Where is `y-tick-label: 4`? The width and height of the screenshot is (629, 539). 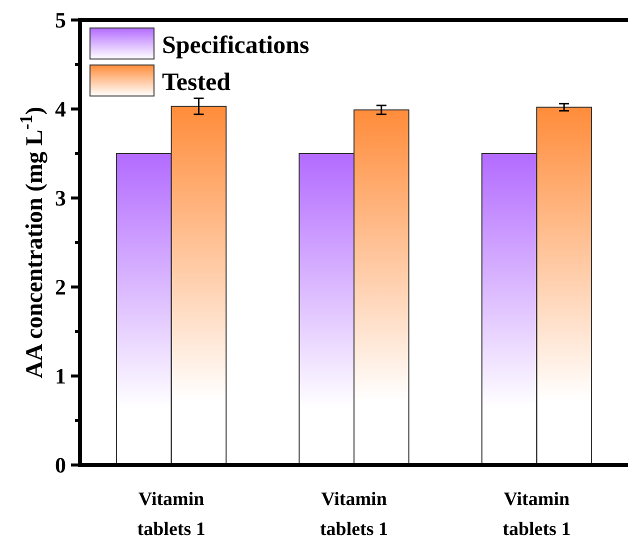
y-tick-label: 4 is located at coordinates (60, 109).